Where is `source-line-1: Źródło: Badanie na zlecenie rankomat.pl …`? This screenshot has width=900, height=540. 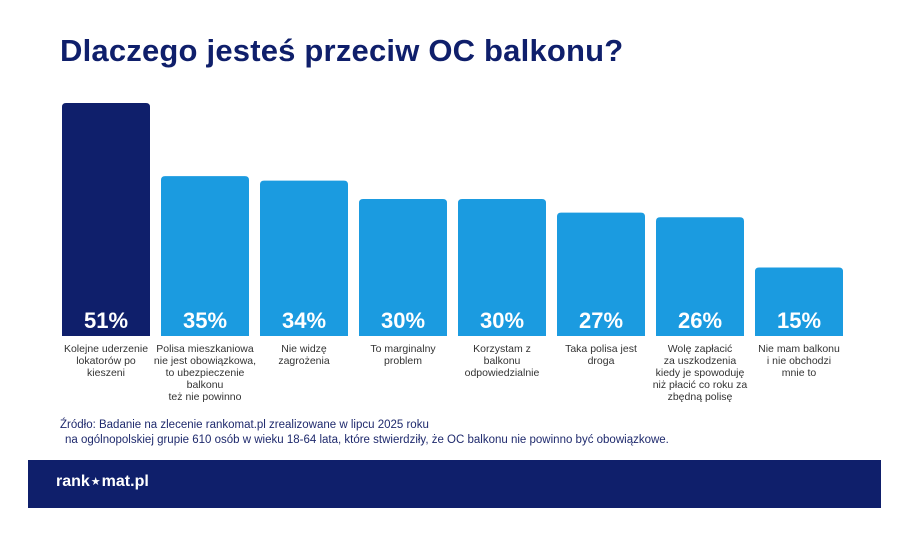 source-line-1: Źródło: Badanie na zlecenie rankomat.pl … is located at coordinates (244, 425).